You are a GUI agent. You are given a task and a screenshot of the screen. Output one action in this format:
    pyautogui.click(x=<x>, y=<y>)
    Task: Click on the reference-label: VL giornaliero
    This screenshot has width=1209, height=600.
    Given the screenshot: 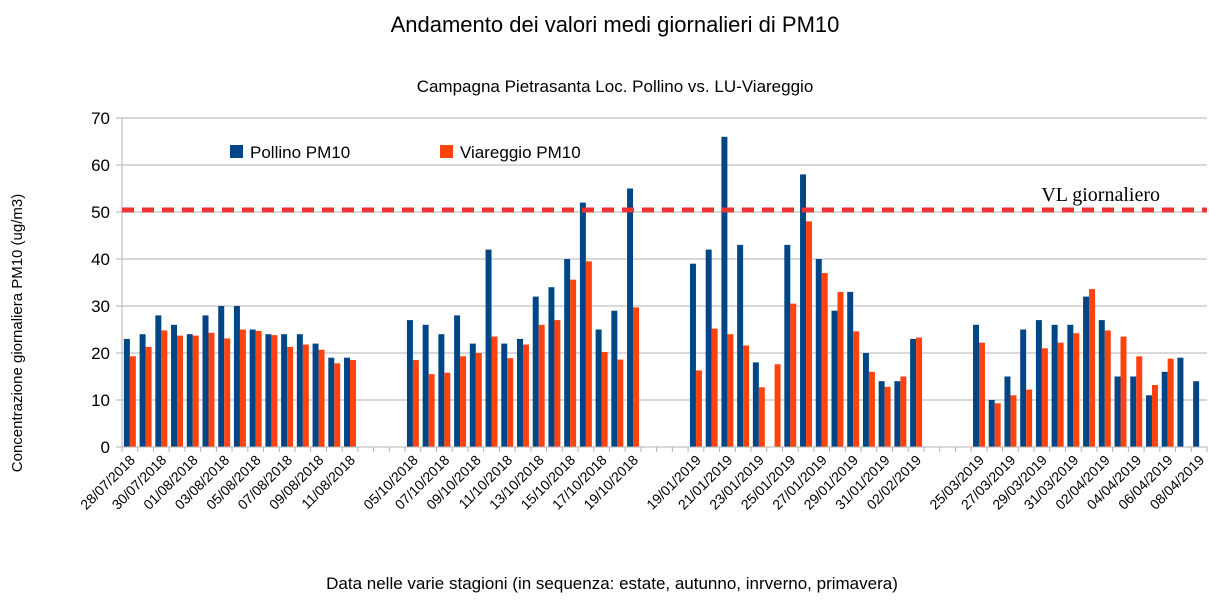 What is the action you would take?
    pyautogui.click(x=1100, y=195)
    